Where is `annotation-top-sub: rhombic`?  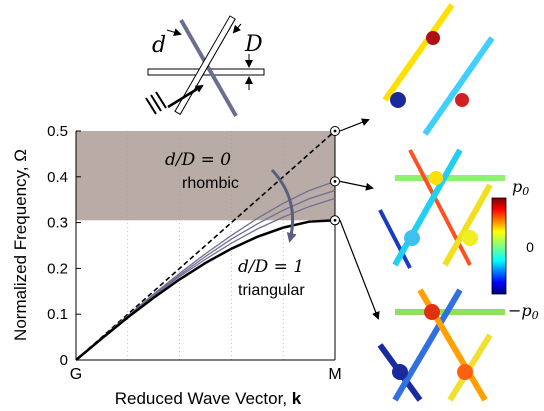
annotation-top-sub: rhombic is located at coordinates (210, 183).